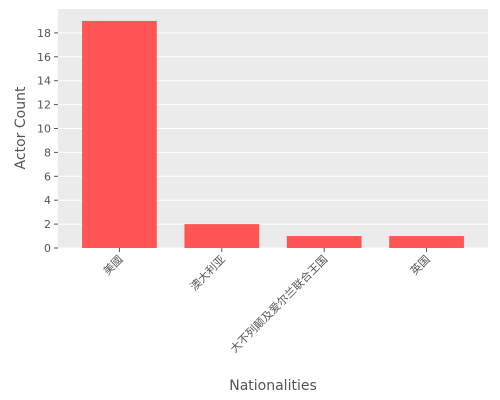 The image size is (500, 400). What do you see at coordinates (44, 81) in the screenshot?
I see `y-tick-label: 14` at bounding box center [44, 81].